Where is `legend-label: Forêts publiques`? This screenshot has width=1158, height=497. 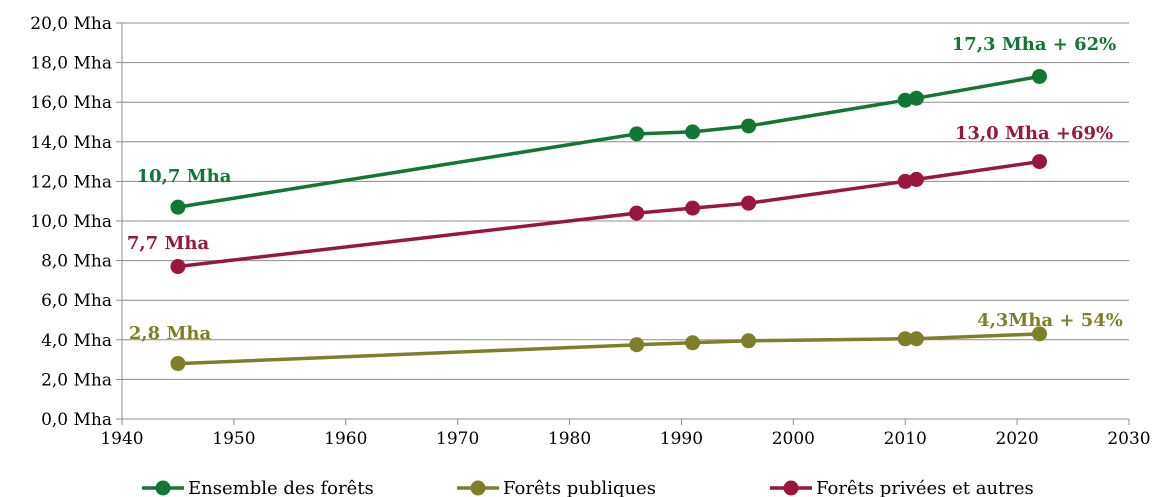
legend-label: Forêts publiques is located at coordinates (579, 487).